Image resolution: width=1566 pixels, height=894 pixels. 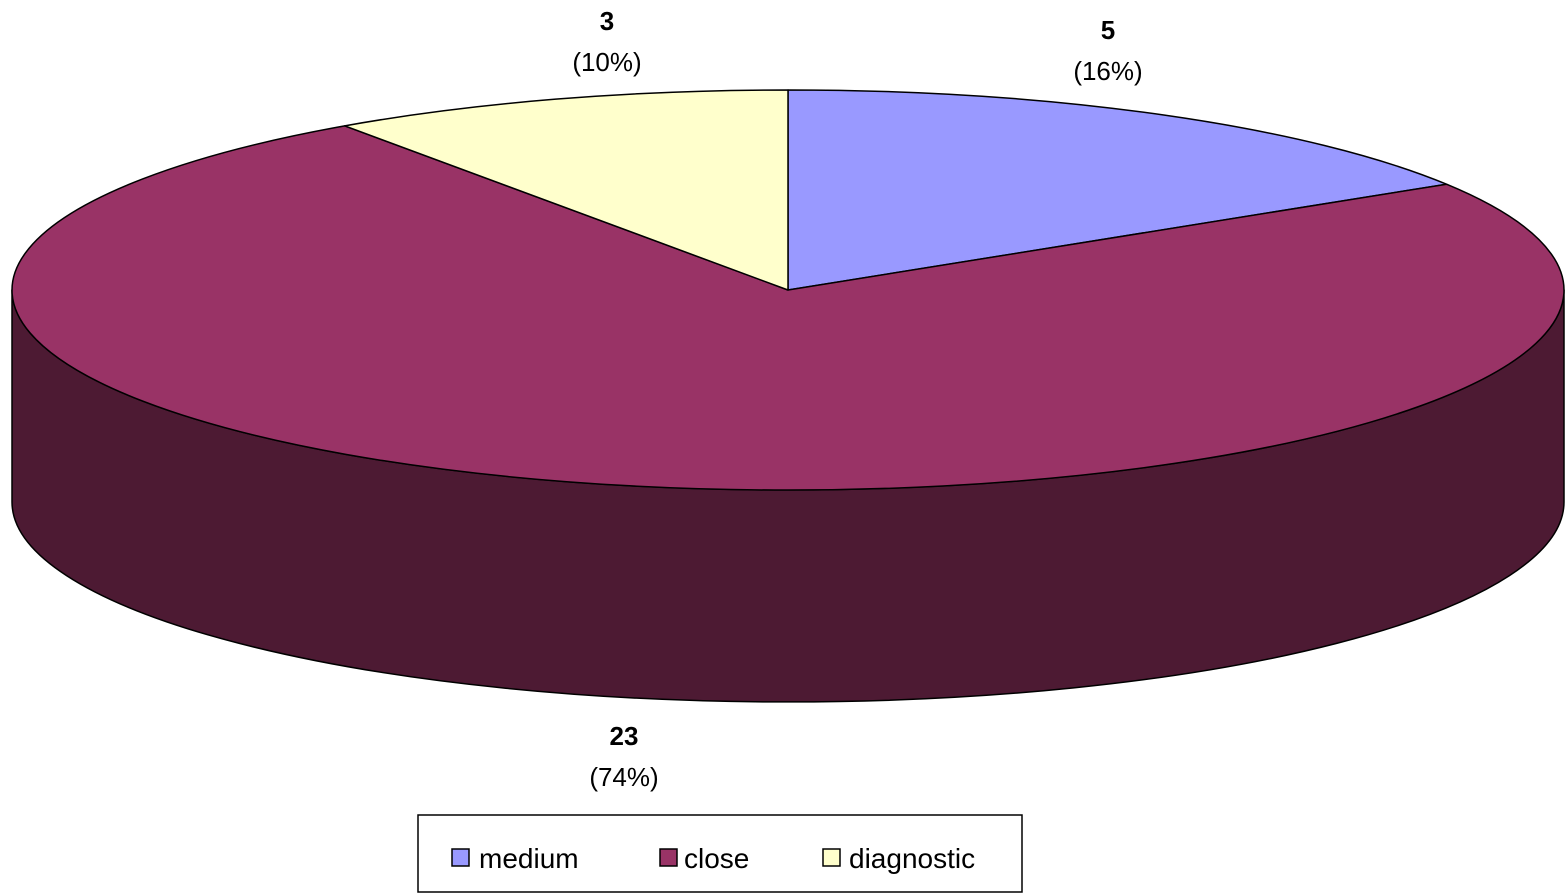 What do you see at coordinates (1108, 30) in the screenshot?
I see `data-label-medium-value: 5` at bounding box center [1108, 30].